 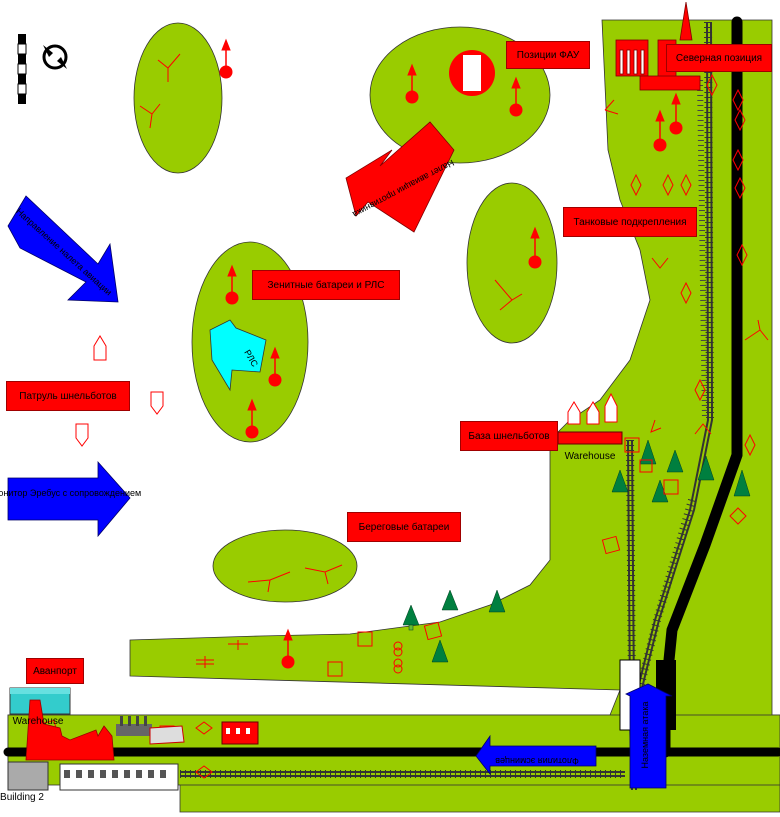 I want to click on island-coastal, so click(x=285, y=566).